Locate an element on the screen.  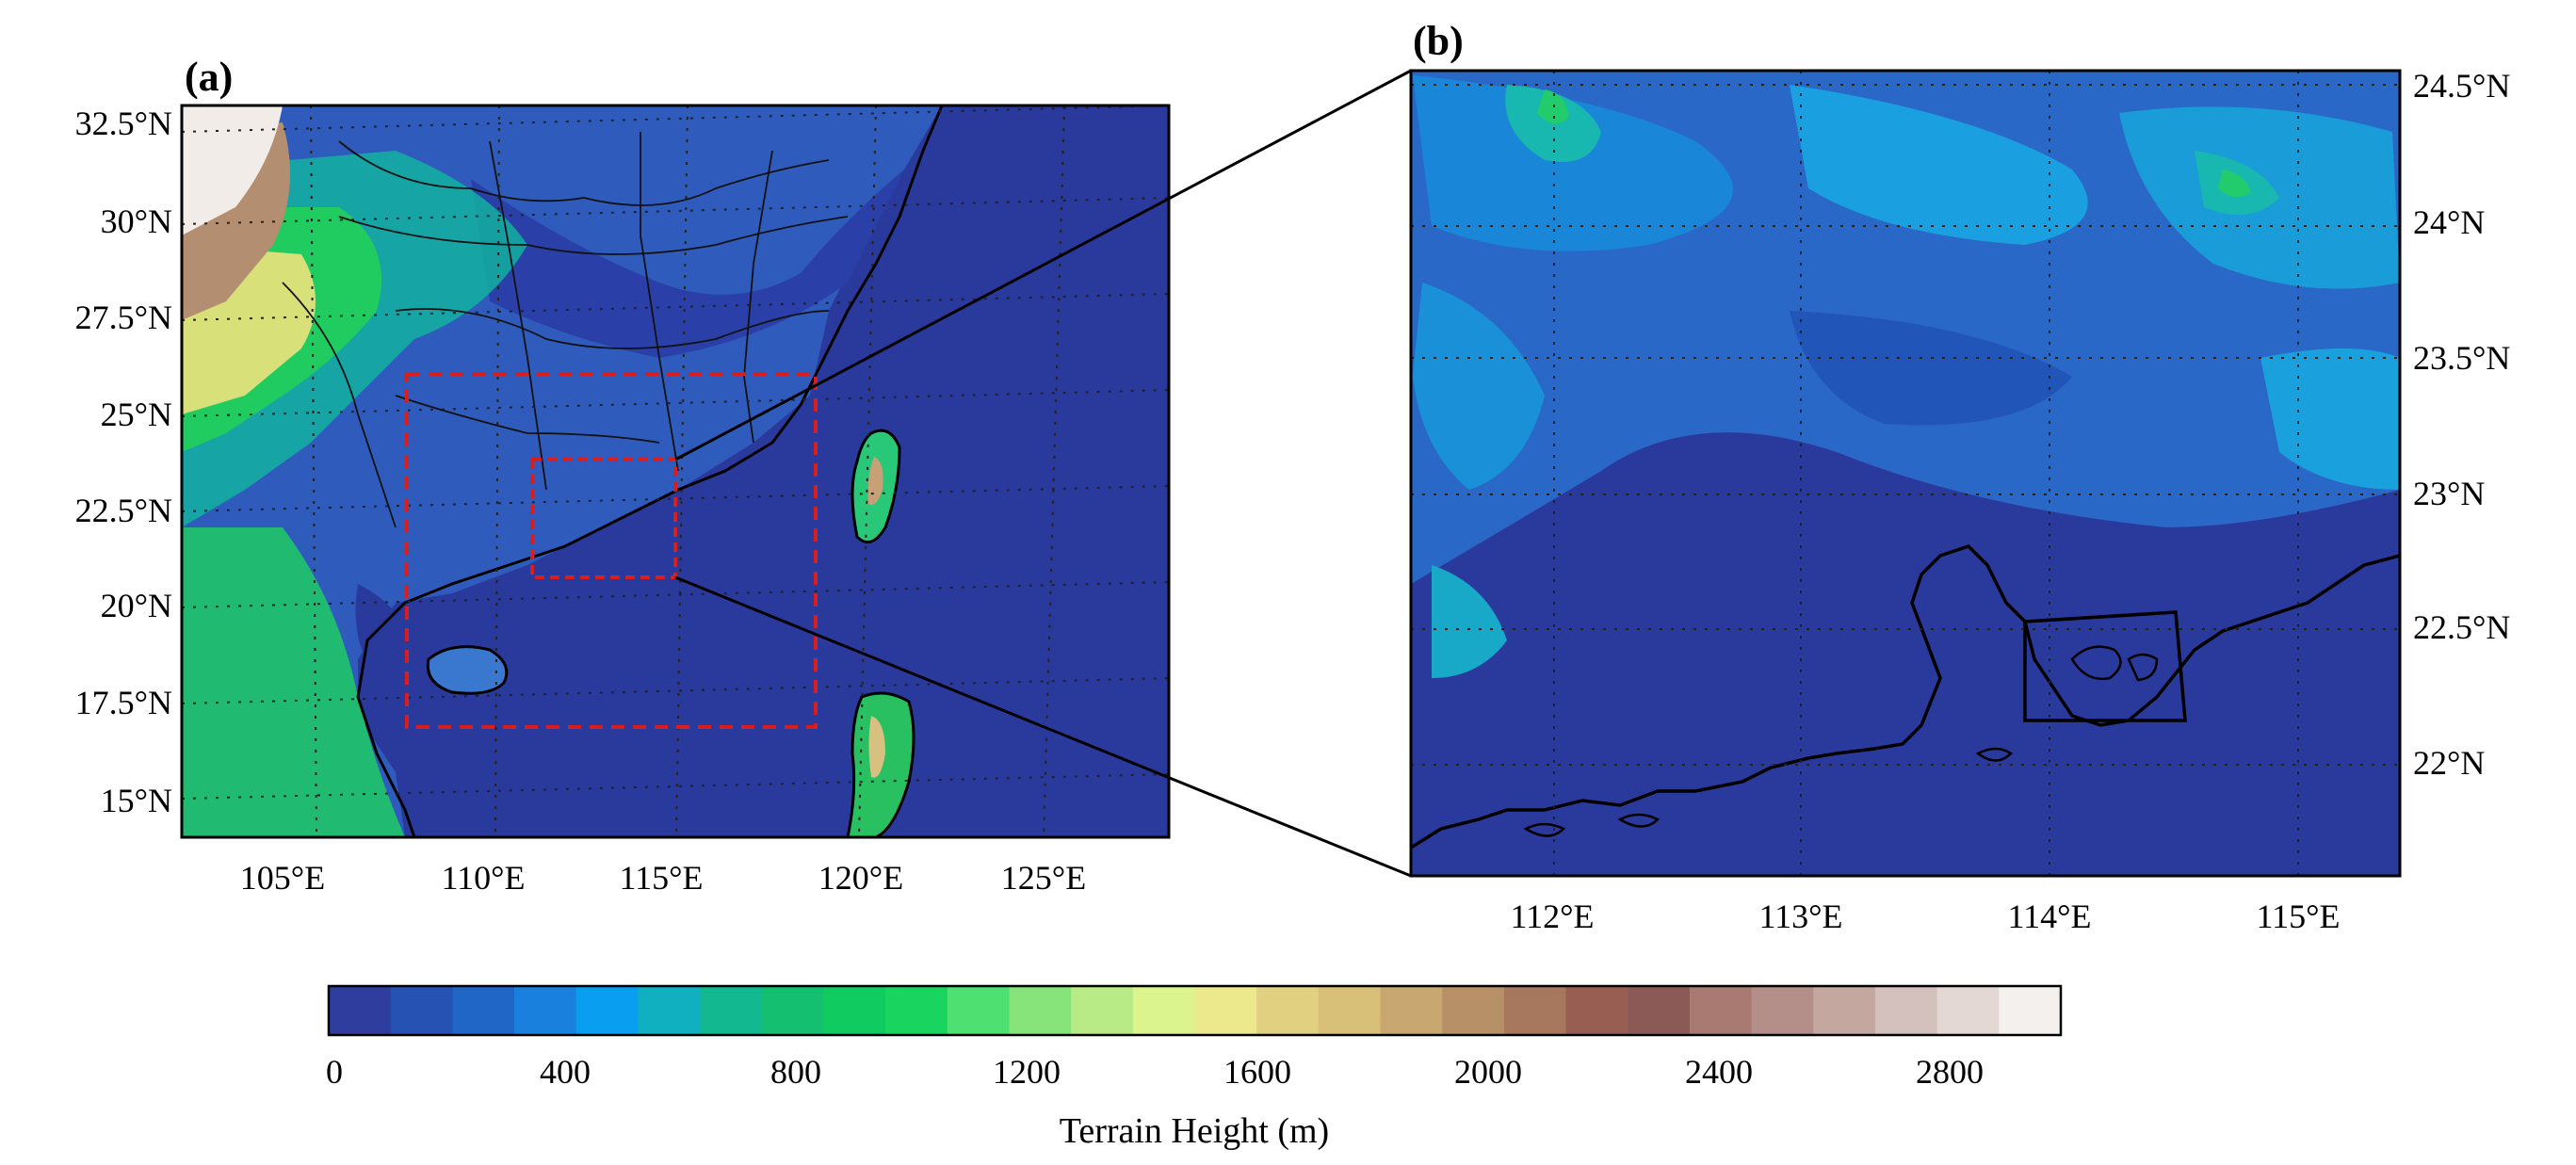
lon-label: 114°E is located at coordinates (2049, 916).